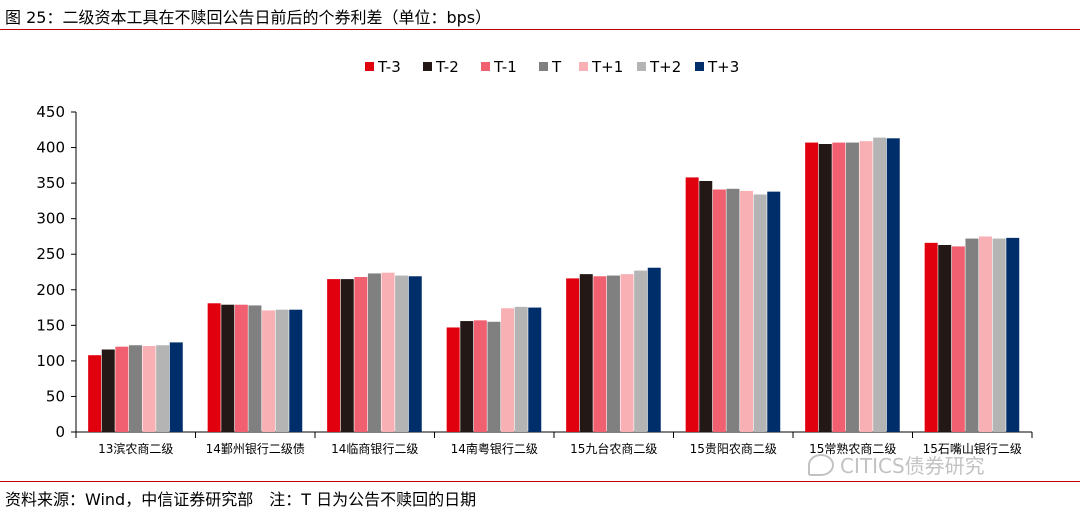 This screenshot has width=1080, height=510. I want to click on legend-label: T+3, so click(723, 67).